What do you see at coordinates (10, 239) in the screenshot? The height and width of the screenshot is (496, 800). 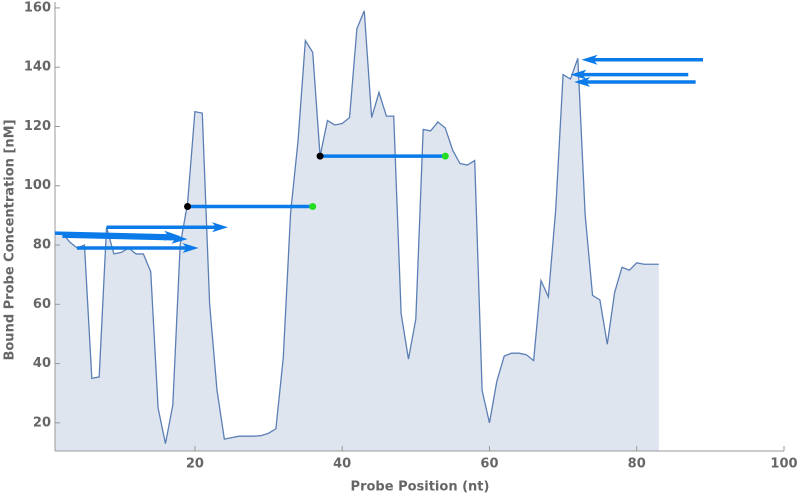 I see `y-axis-label: Bound Probe Concentration [nM]` at bounding box center [10, 239].